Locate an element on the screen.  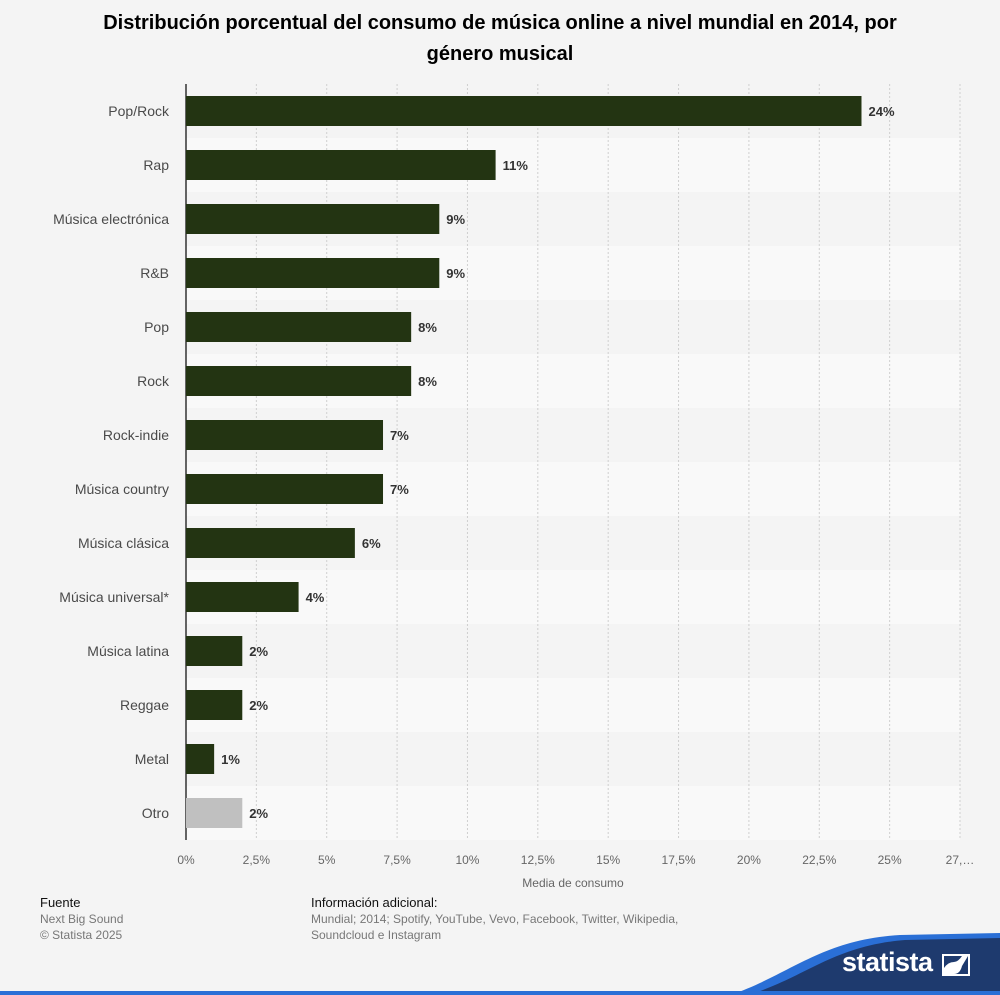
category-label: Música latina is located at coordinates (128, 651).